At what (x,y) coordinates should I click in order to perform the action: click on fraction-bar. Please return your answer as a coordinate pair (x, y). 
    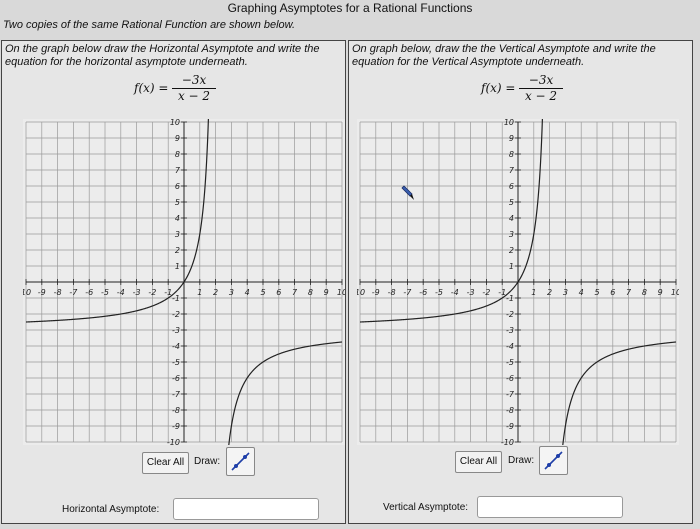
    Looking at the image, I should click on (541, 88).